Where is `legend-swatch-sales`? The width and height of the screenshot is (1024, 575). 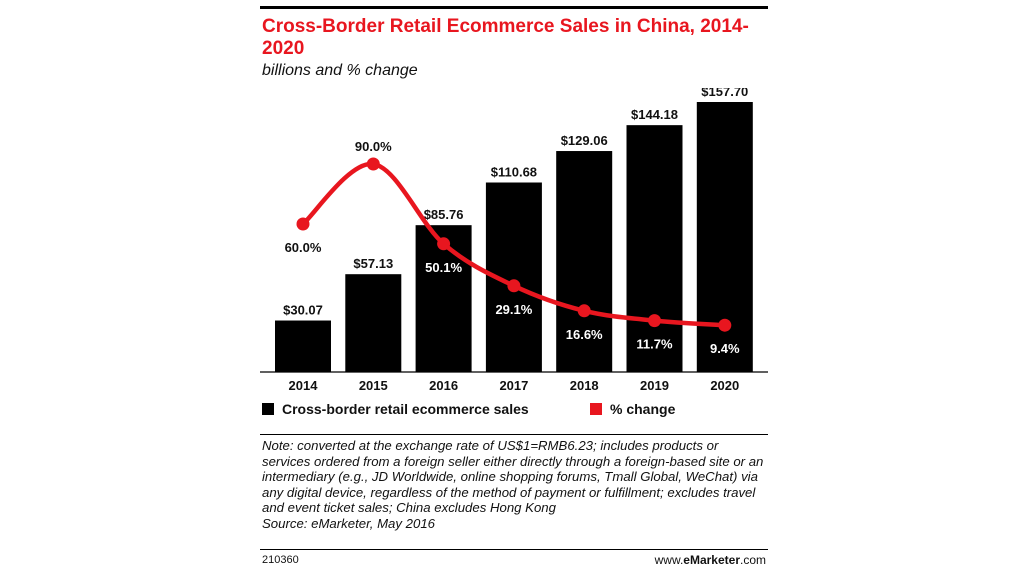
legend-swatch-sales is located at coordinates (268, 409).